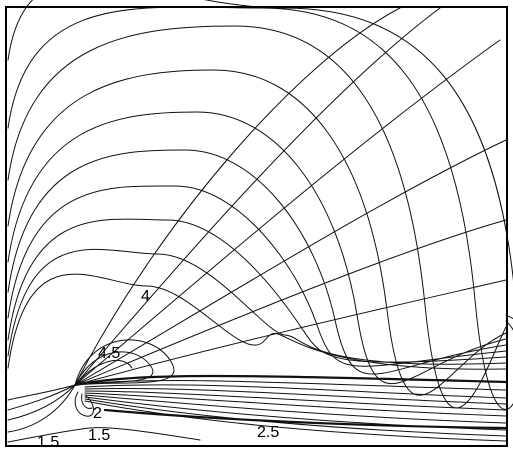  What do you see at coordinates (97, 413) in the screenshot?
I see `contour-label-2: 2` at bounding box center [97, 413].